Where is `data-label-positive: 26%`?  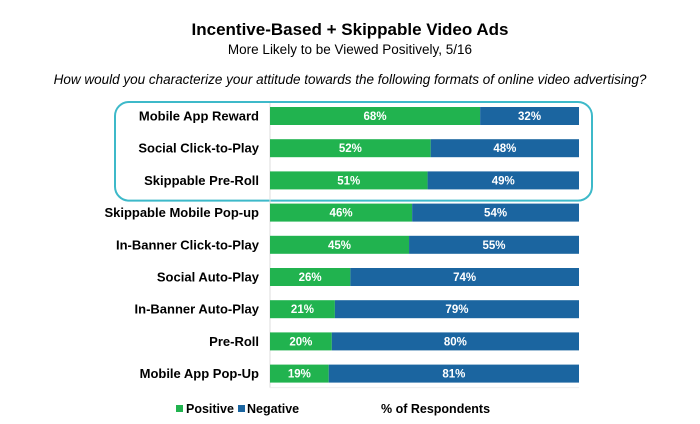
data-label-positive: 26% is located at coordinates (310, 278).